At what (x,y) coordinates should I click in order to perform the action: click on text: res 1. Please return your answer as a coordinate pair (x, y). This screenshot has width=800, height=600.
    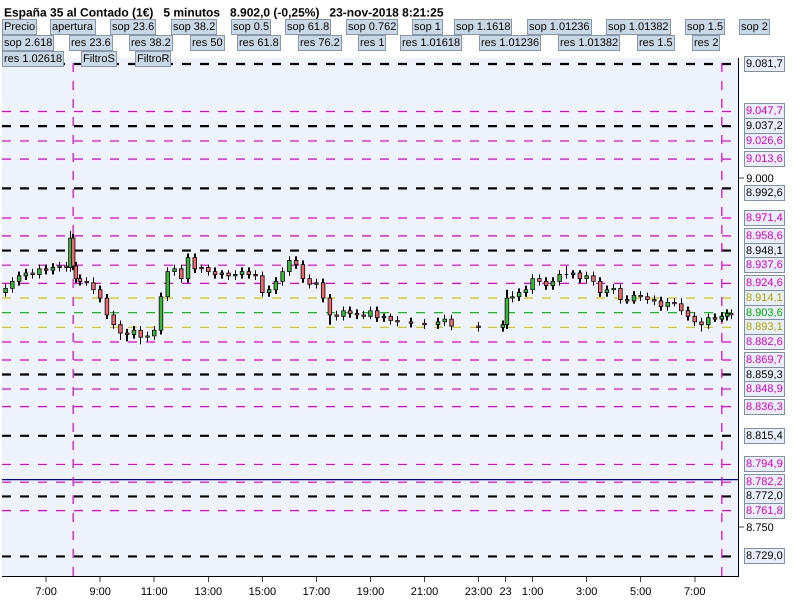
    Looking at the image, I should click on (372, 43).